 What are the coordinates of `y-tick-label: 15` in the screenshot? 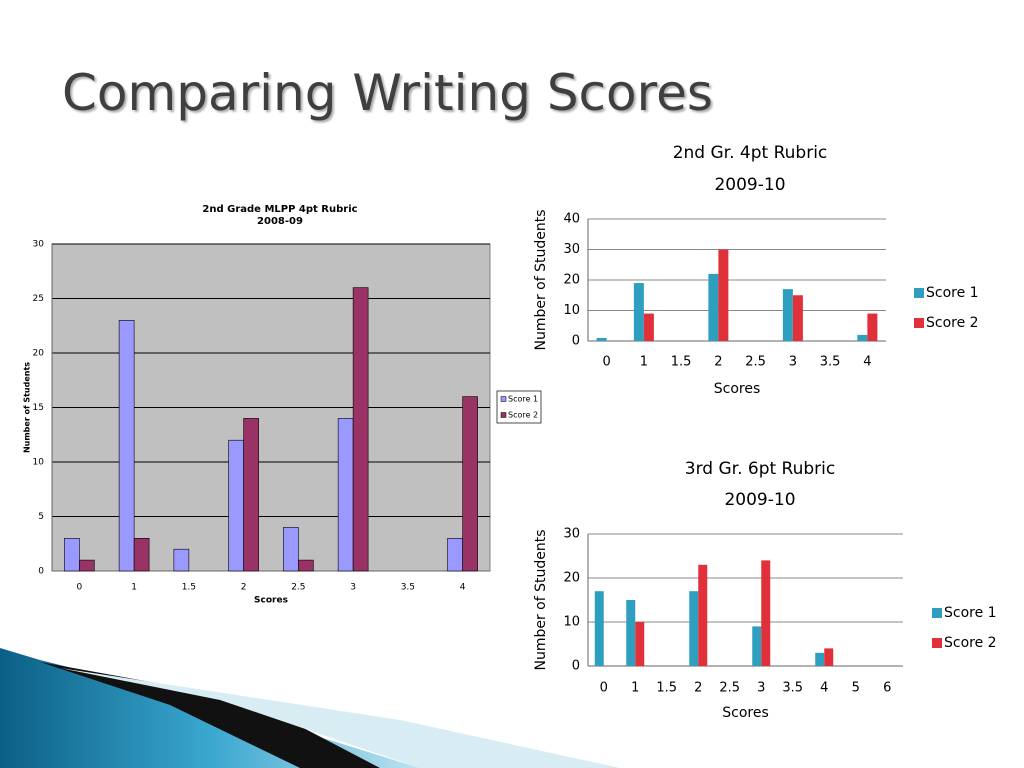 It's located at (38, 408).